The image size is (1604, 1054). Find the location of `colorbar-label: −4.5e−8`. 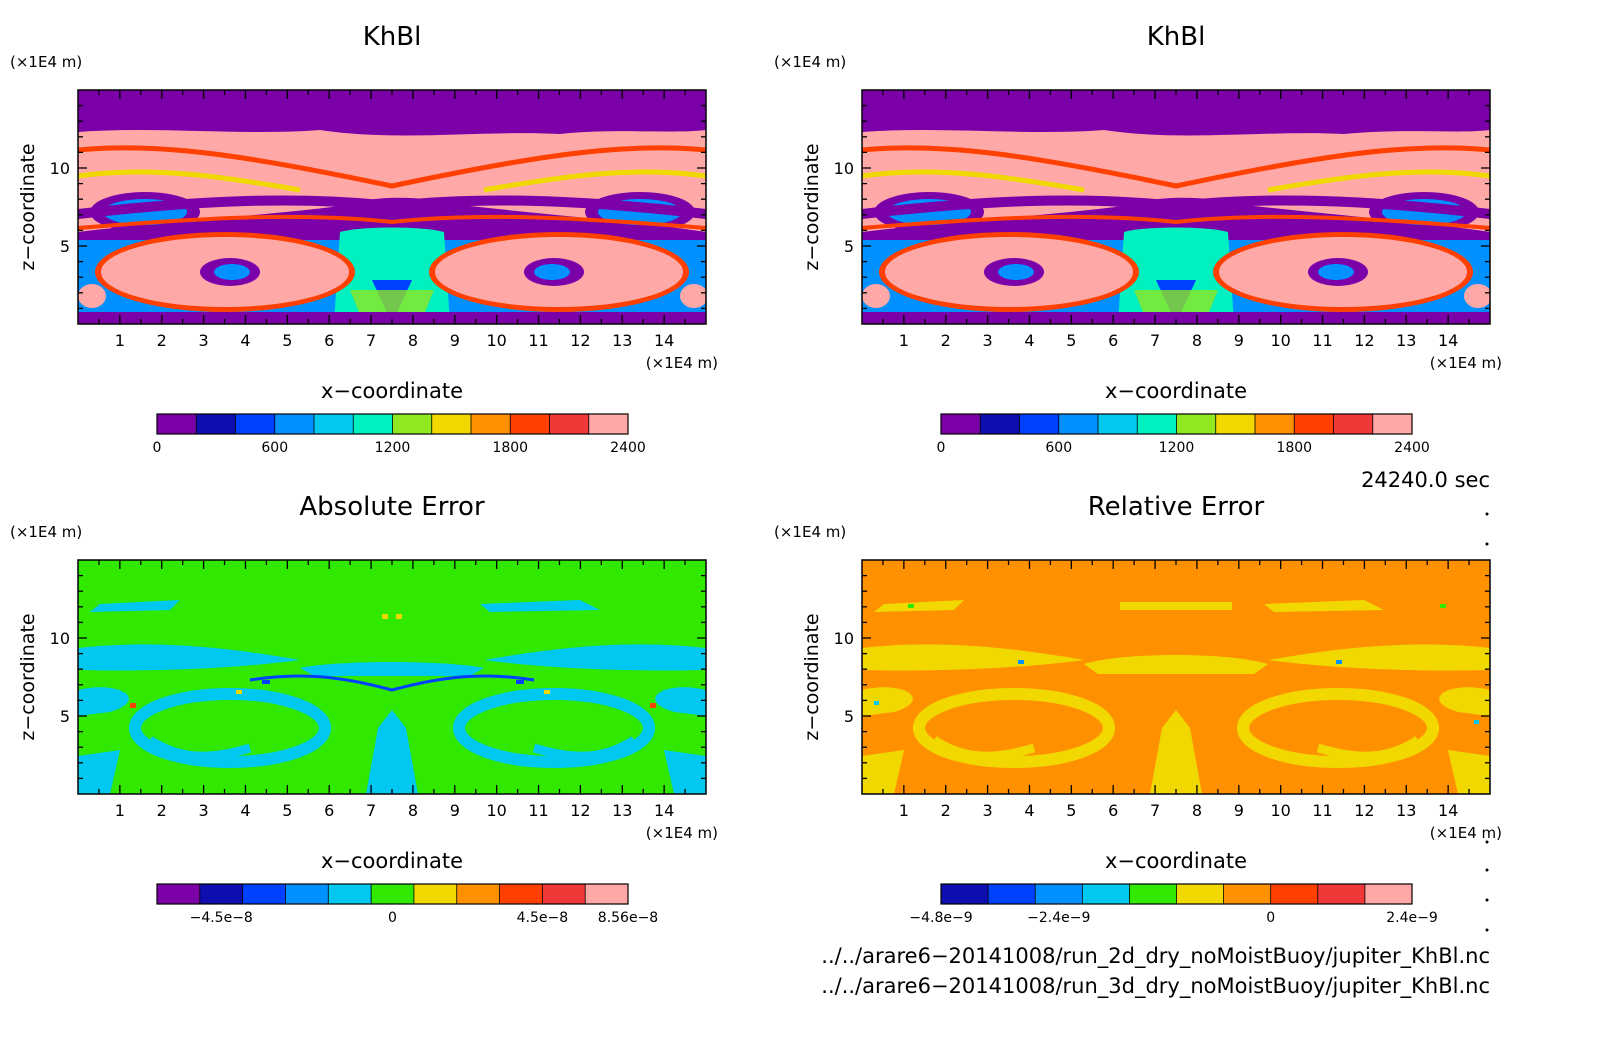

colorbar-label: −4.5e−8 is located at coordinates (221, 918).